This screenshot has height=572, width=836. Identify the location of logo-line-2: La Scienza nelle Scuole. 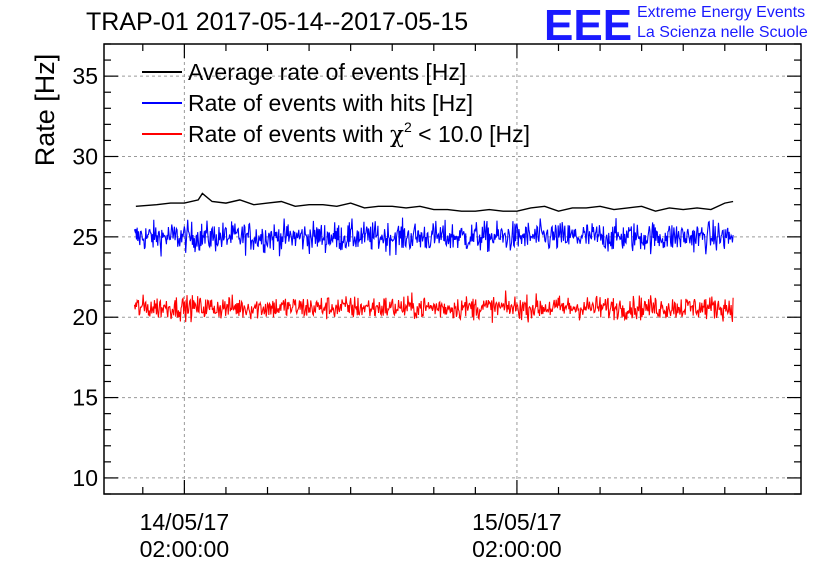
(722, 32).